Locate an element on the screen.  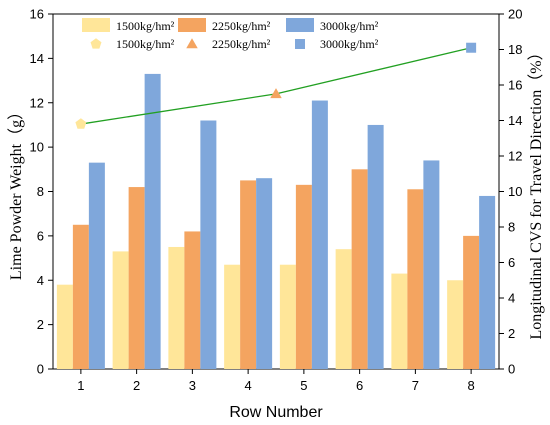
left-tick-label: 6 is located at coordinates (40, 235).